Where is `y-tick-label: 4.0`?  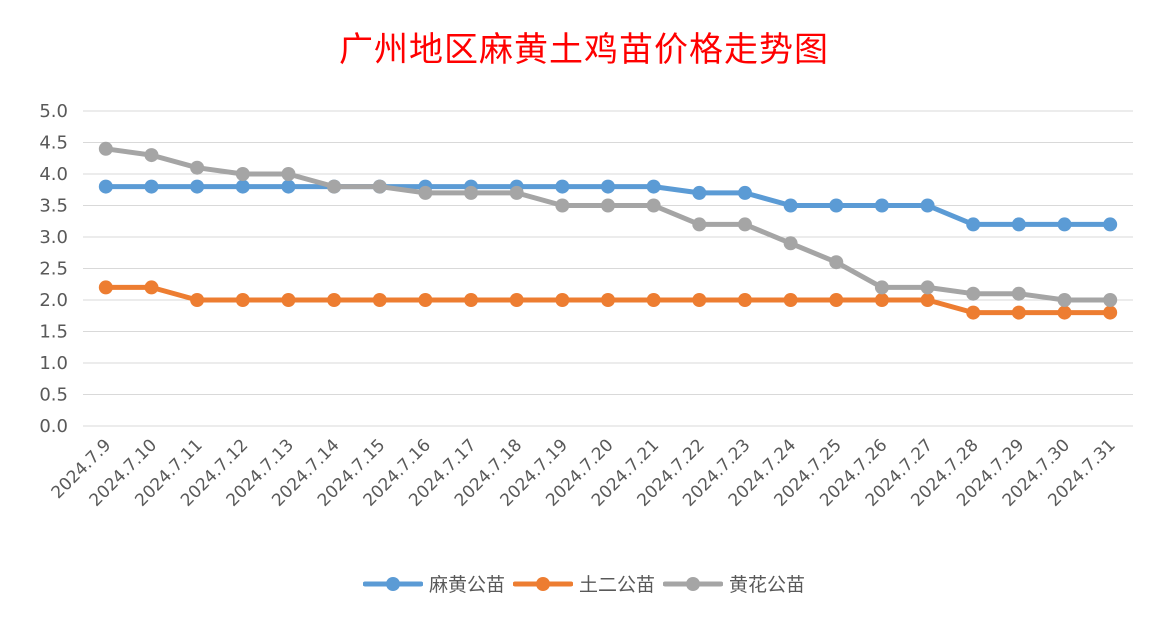
y-tick-label: 4.0 is located at coordinates (53, 174).